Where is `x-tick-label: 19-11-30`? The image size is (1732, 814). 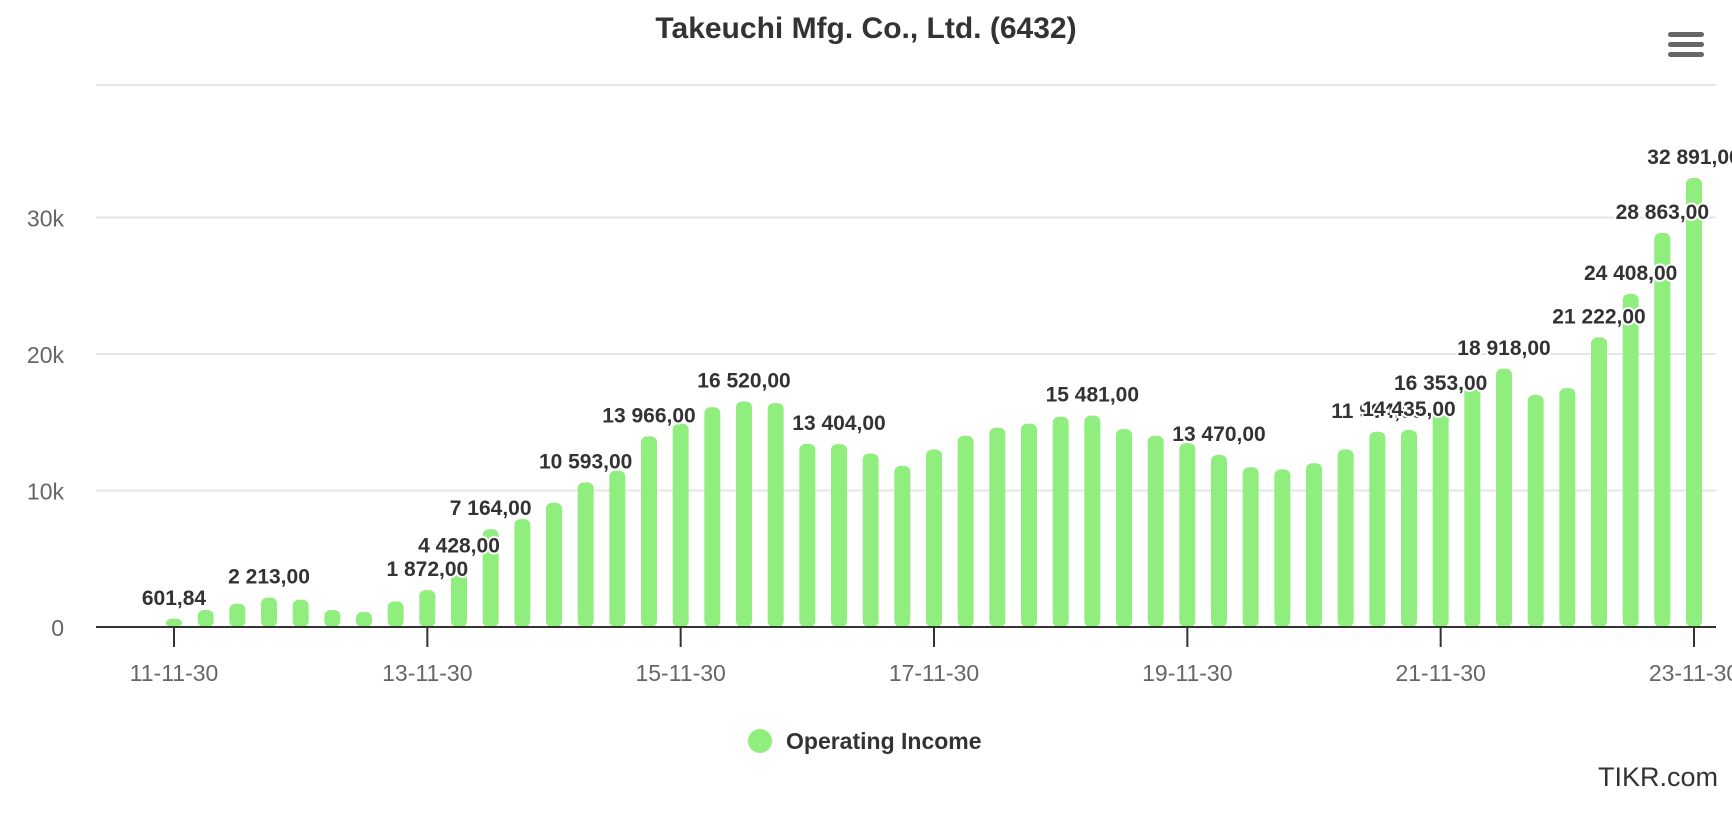 x-tick-label: 19-11-30 is located at coordinates (1187, 673).